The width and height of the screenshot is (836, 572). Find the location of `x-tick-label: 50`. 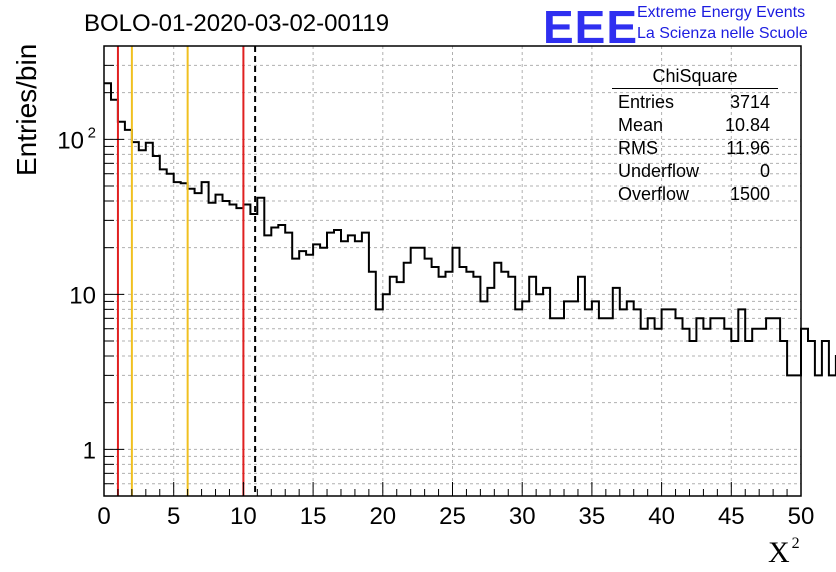

x-tick-label: 50 is located at coordinates (801, 516).